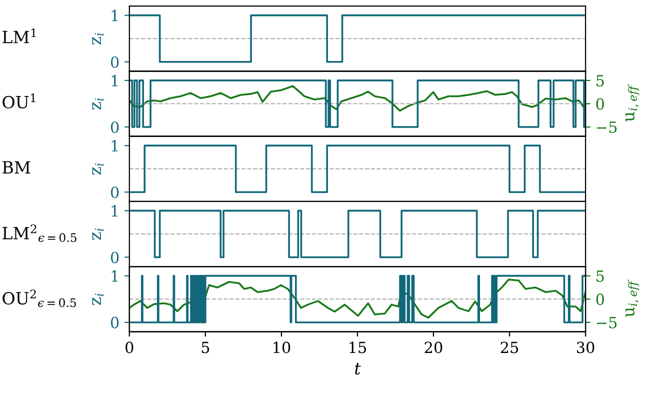  Describe the element at coordinates (585, 348) in the screenshot. I see `x-tick-label: 30` at that location.